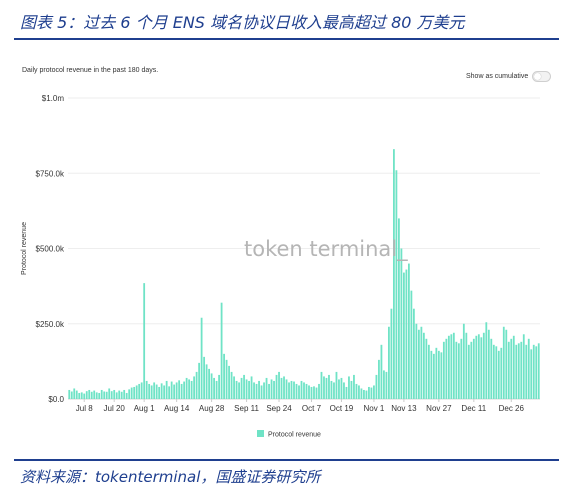  What do you see at coordinates (84, 408) in the screenshot?
I see `x-tick-label: Jul 8` at bounding box center [84, 408].